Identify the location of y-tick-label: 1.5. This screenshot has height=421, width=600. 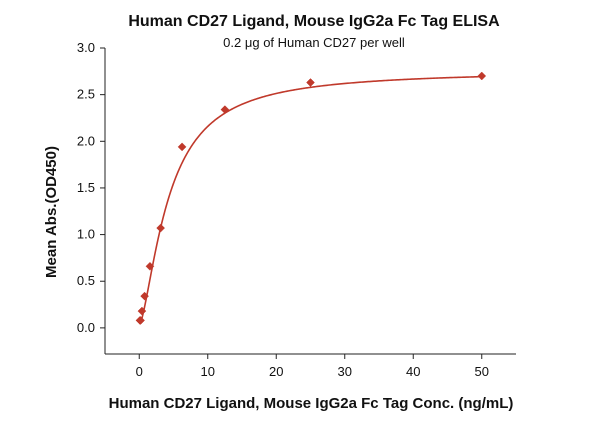
(86, 187).